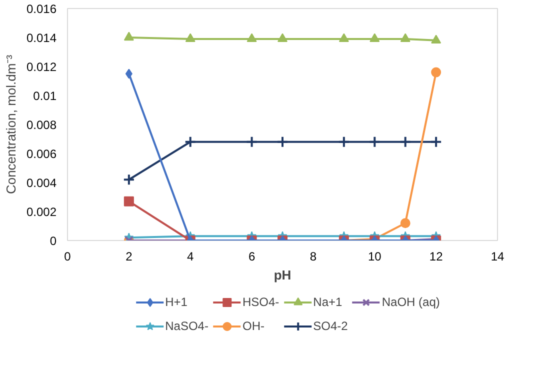 The width and height of the screenshot is (536, 365). Describe the element at coordinates (313, 257) in the screenshot. I see `x-tick-label: 8` at that location.